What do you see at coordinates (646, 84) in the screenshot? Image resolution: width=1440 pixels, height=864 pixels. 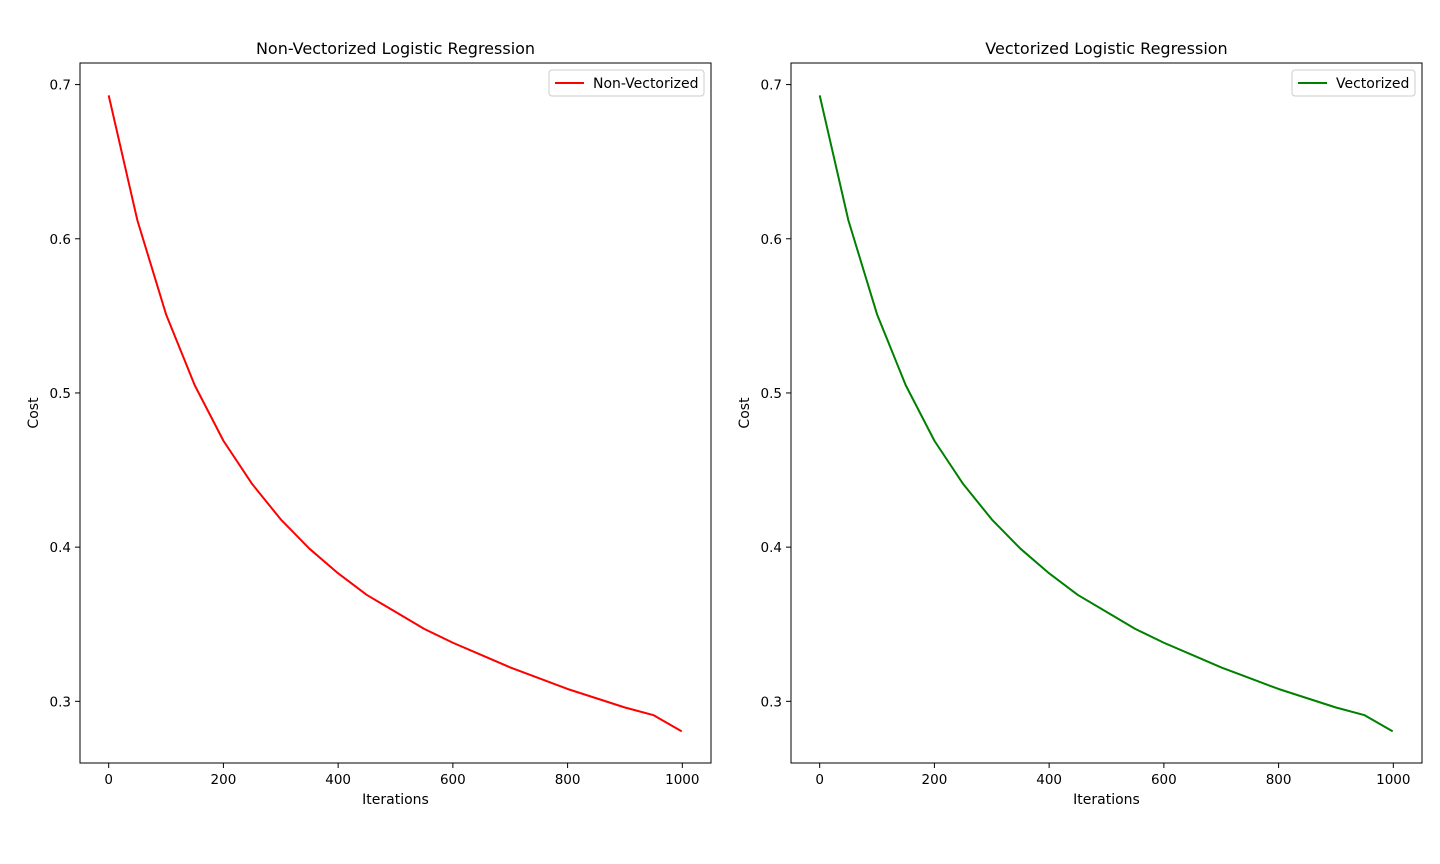 I see `legend-label: Non-Vectorized` at bounding box center [646, 84].